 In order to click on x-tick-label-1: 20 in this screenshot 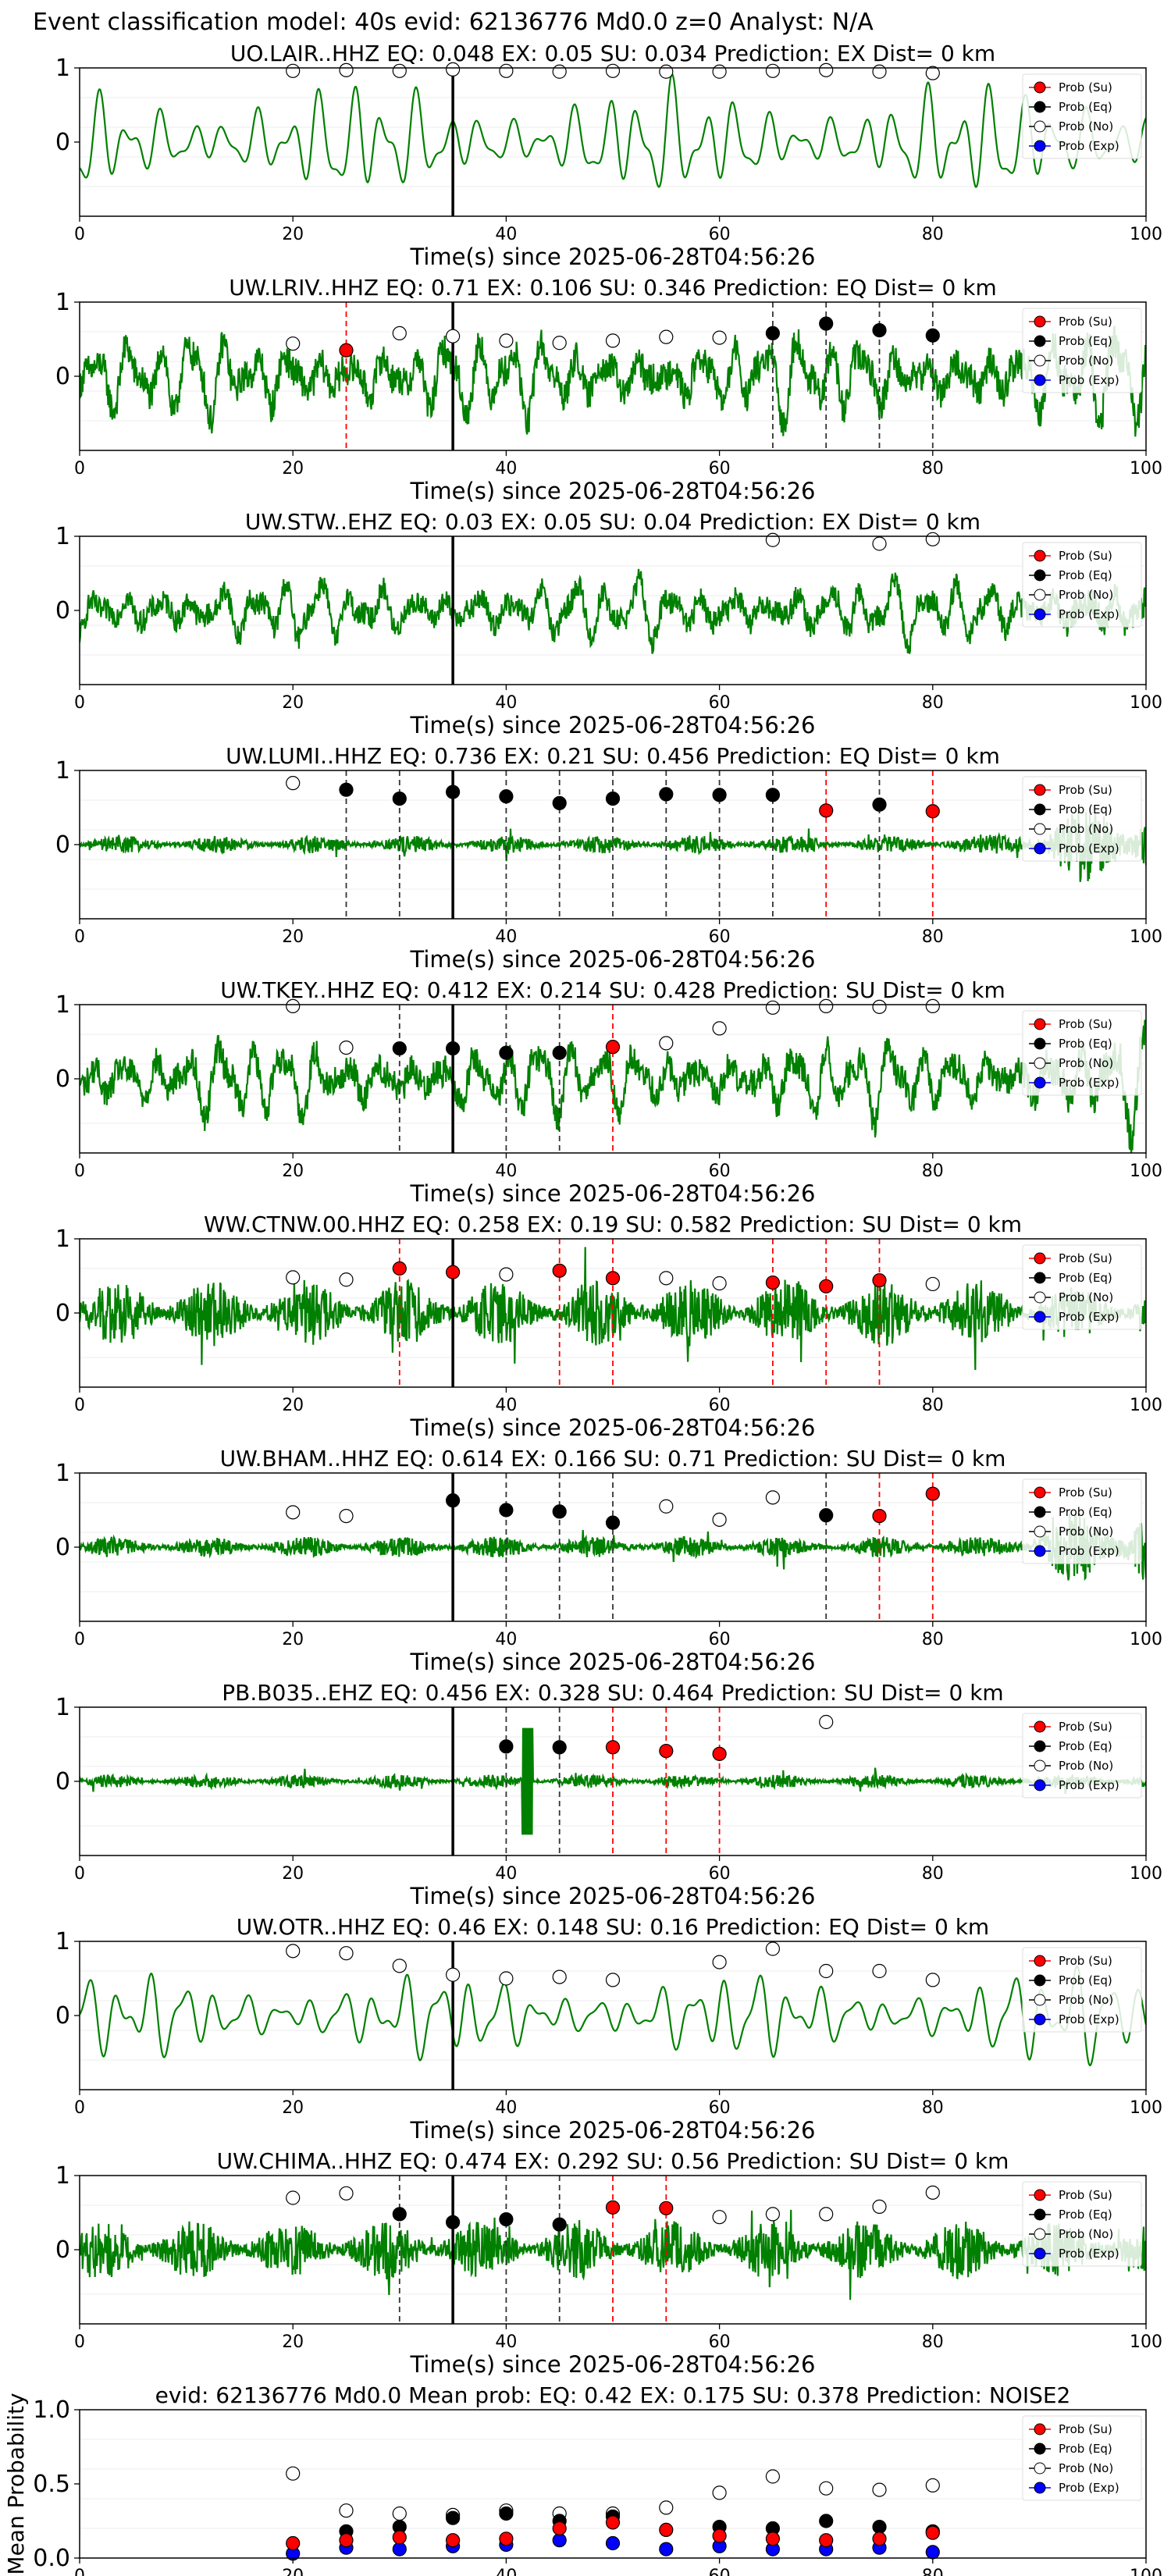, I will do `click(293, 1405)`.